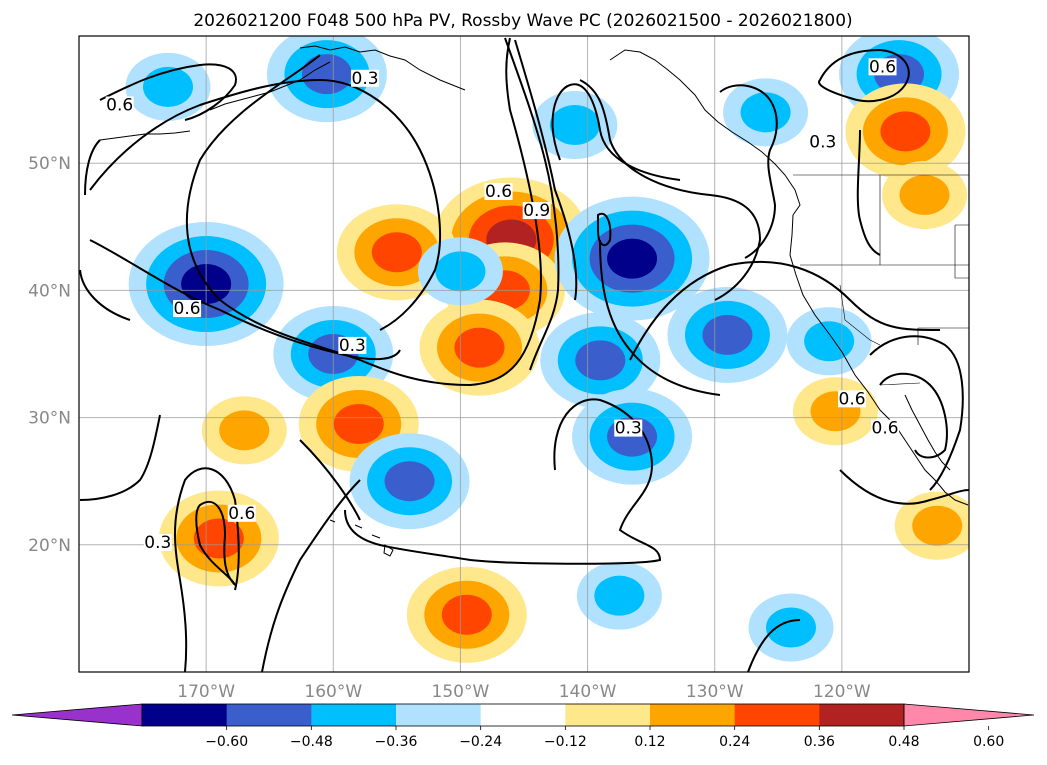 The height and width of the screenshot is (765, 1047). Describe the element at coordinates (903, 742) in the screenshot. I see `colorbar-tick-label: 0.48` at that location.